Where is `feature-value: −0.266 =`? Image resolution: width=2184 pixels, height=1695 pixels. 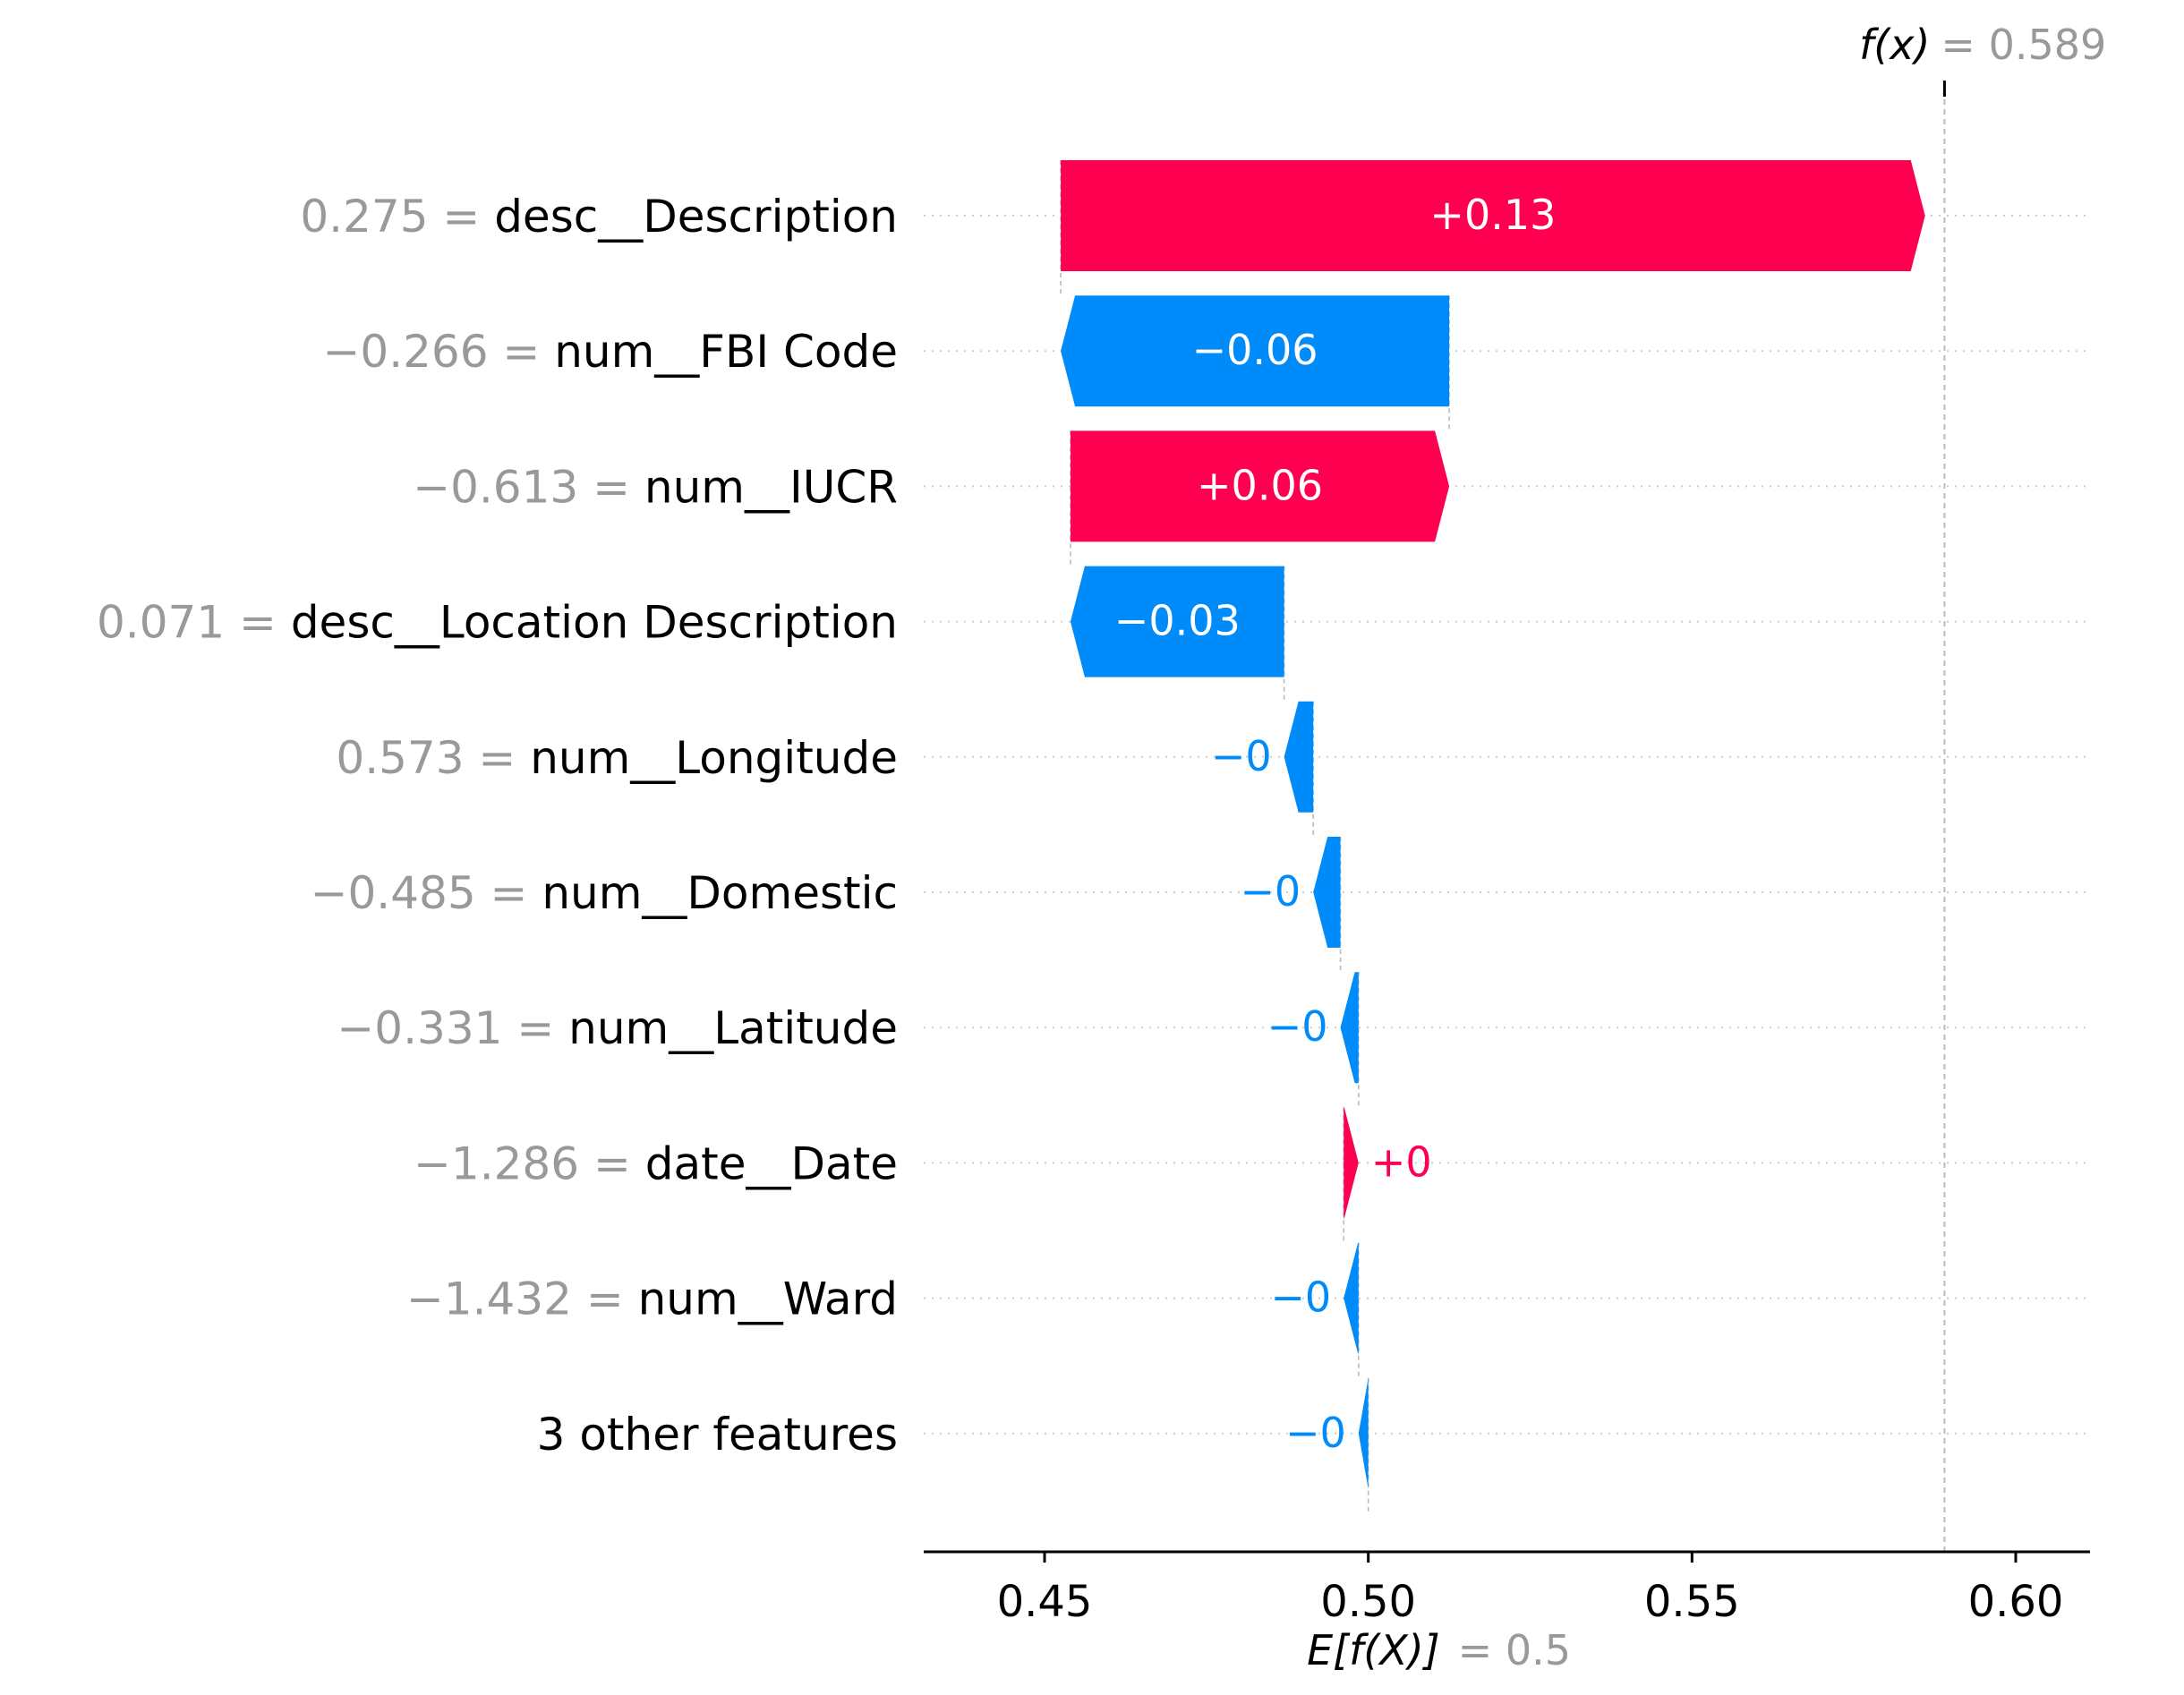
feature-value: −0.266 = is located at coordinates (438, 352).